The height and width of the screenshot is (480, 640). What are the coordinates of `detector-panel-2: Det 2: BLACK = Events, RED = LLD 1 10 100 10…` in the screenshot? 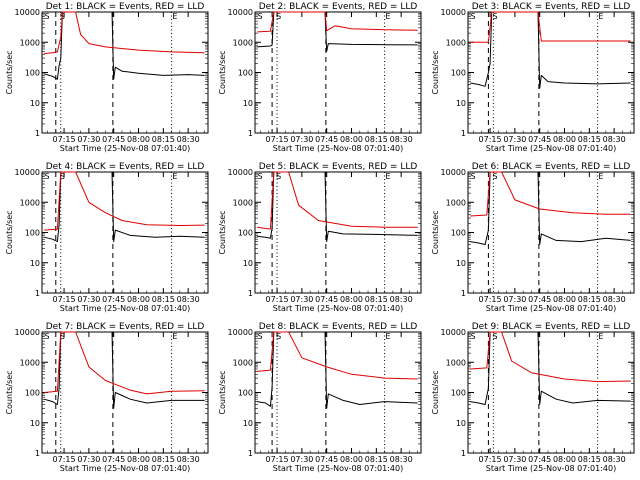 It's located at (319, 80).